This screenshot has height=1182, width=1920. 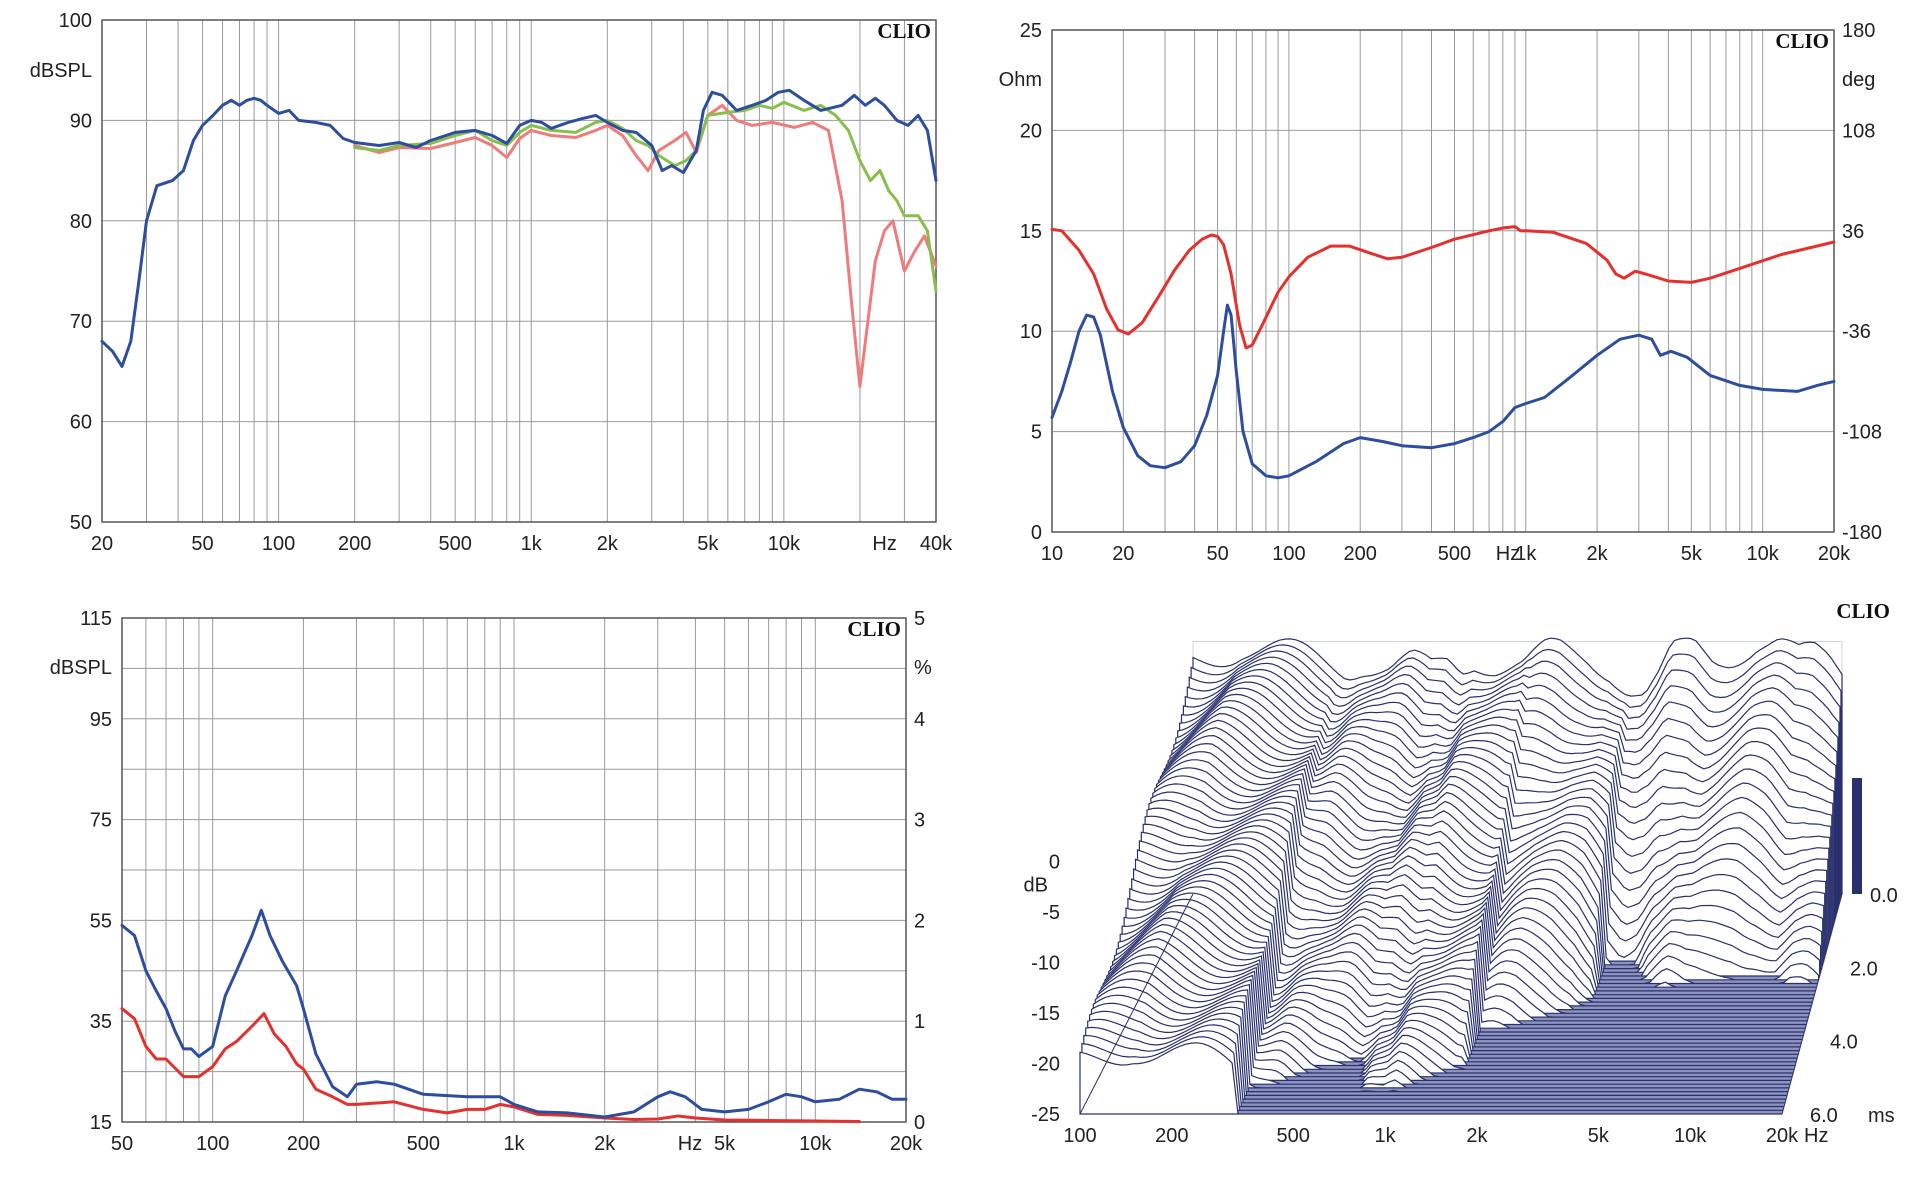 What do you see at coordinates (1036, 533) in the screenshot?
I see `y-tick-label: 0` at bounding box center [1036, 533].